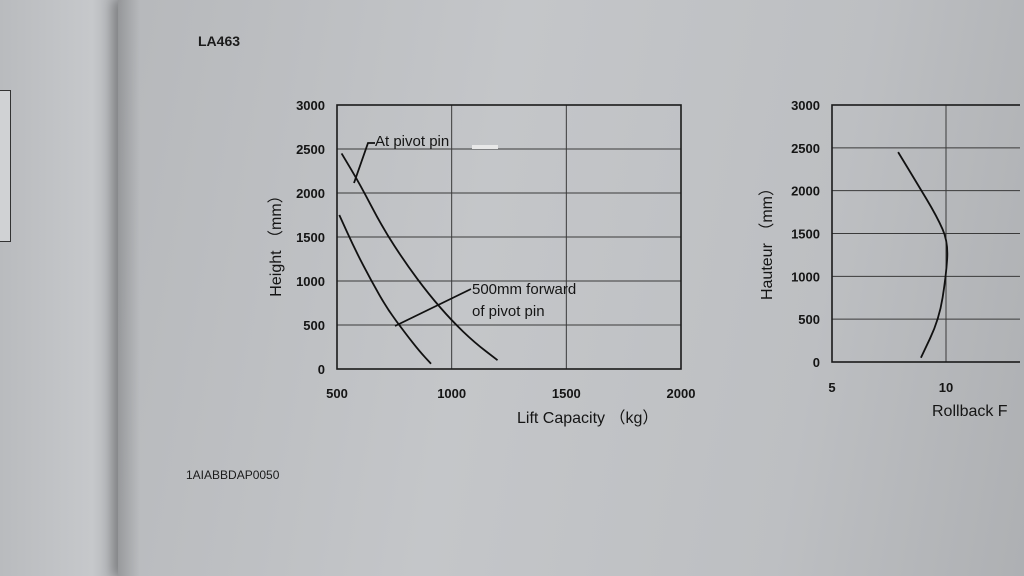  I want to click on y-axis-label: Hauteur （mm）, so click(767, 240).